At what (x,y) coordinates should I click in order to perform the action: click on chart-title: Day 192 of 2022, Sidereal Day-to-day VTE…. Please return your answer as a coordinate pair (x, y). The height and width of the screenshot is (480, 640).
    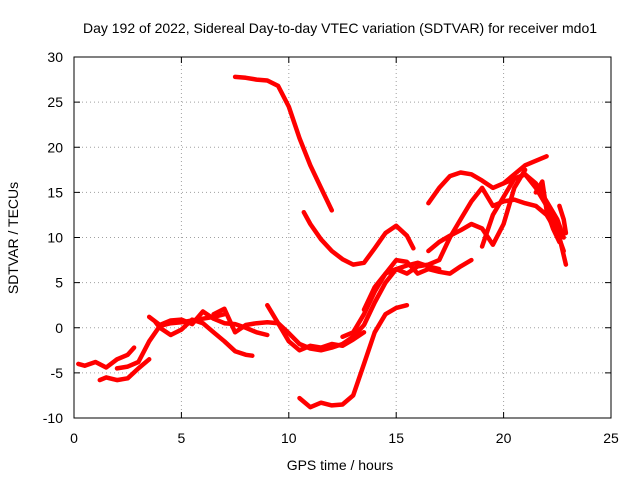
    Looking at the image, I should click on (340, 28).